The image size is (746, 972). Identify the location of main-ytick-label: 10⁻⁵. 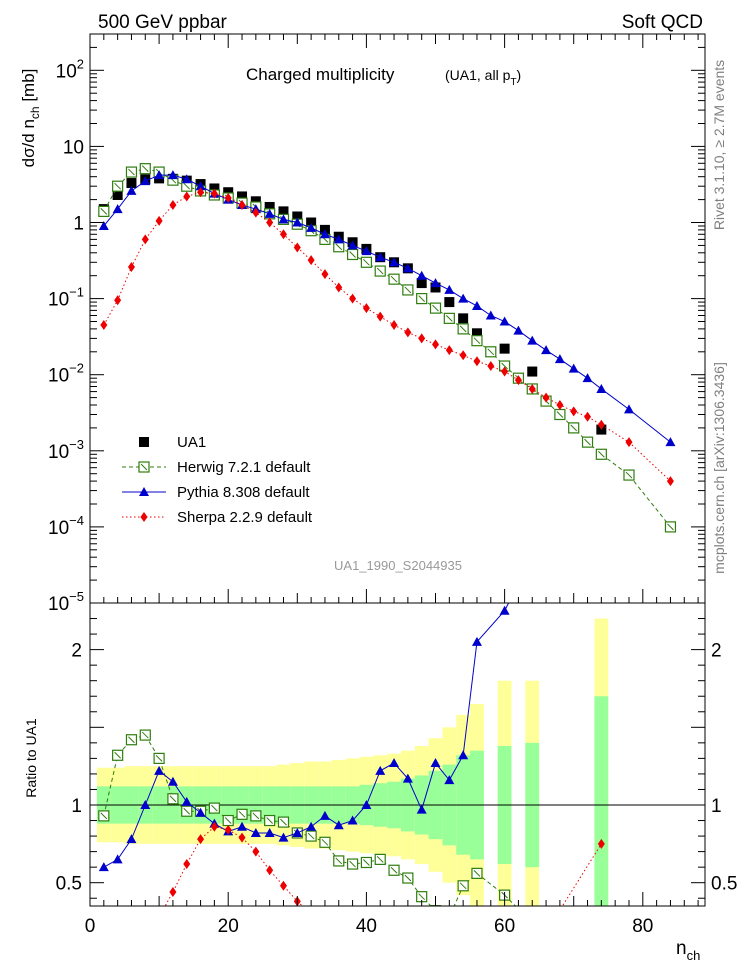
(66, 602).